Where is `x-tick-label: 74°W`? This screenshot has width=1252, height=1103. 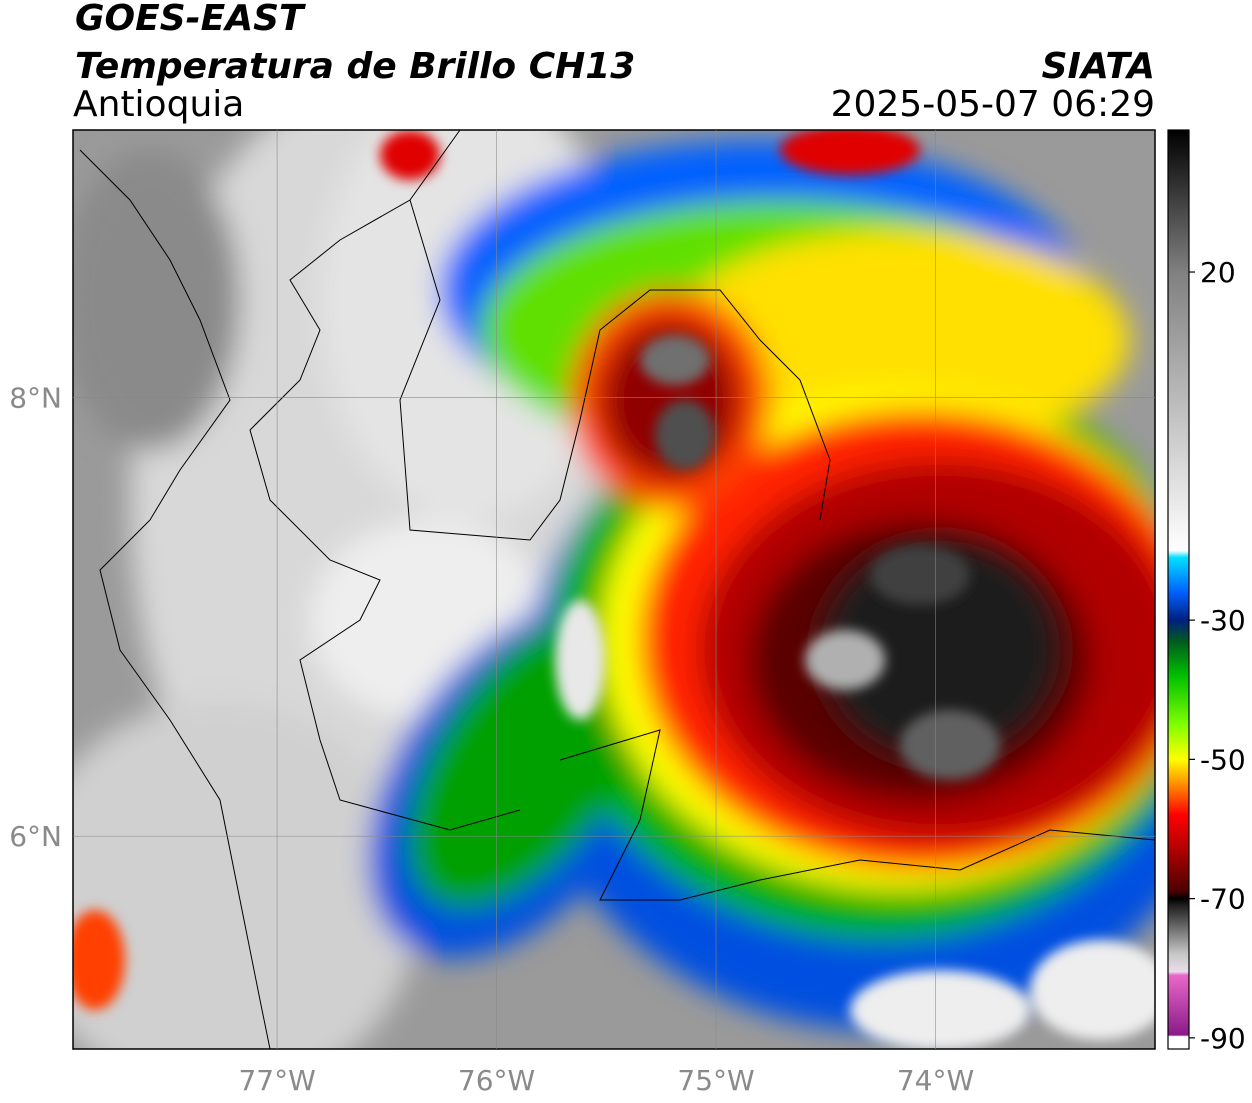
x-tick-label: 74°W is located at coordinates (935, 1080).